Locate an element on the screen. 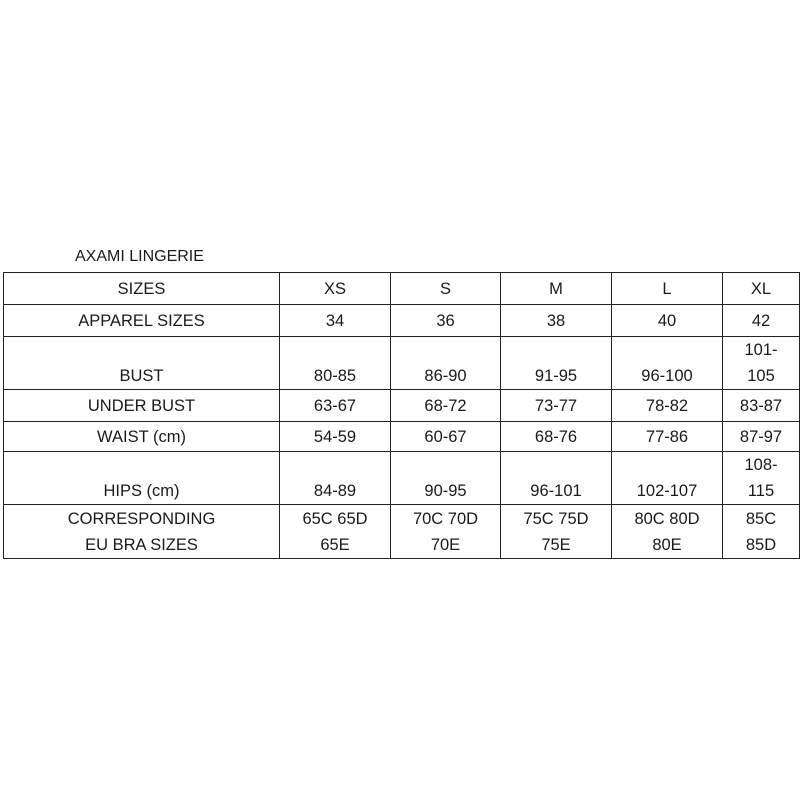 This screenshot has height=800, width=800. header-cell: SIZES is located at coordinates (141, 288).